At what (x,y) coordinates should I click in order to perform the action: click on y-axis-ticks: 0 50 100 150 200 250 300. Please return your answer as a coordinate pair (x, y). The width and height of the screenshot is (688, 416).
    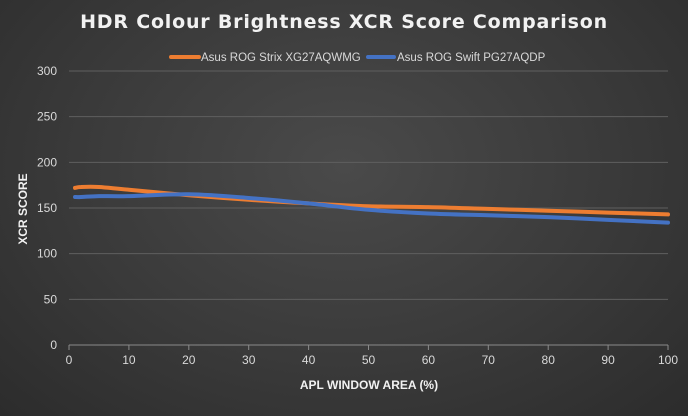
    Looking at the image, I should click on (47, 208).